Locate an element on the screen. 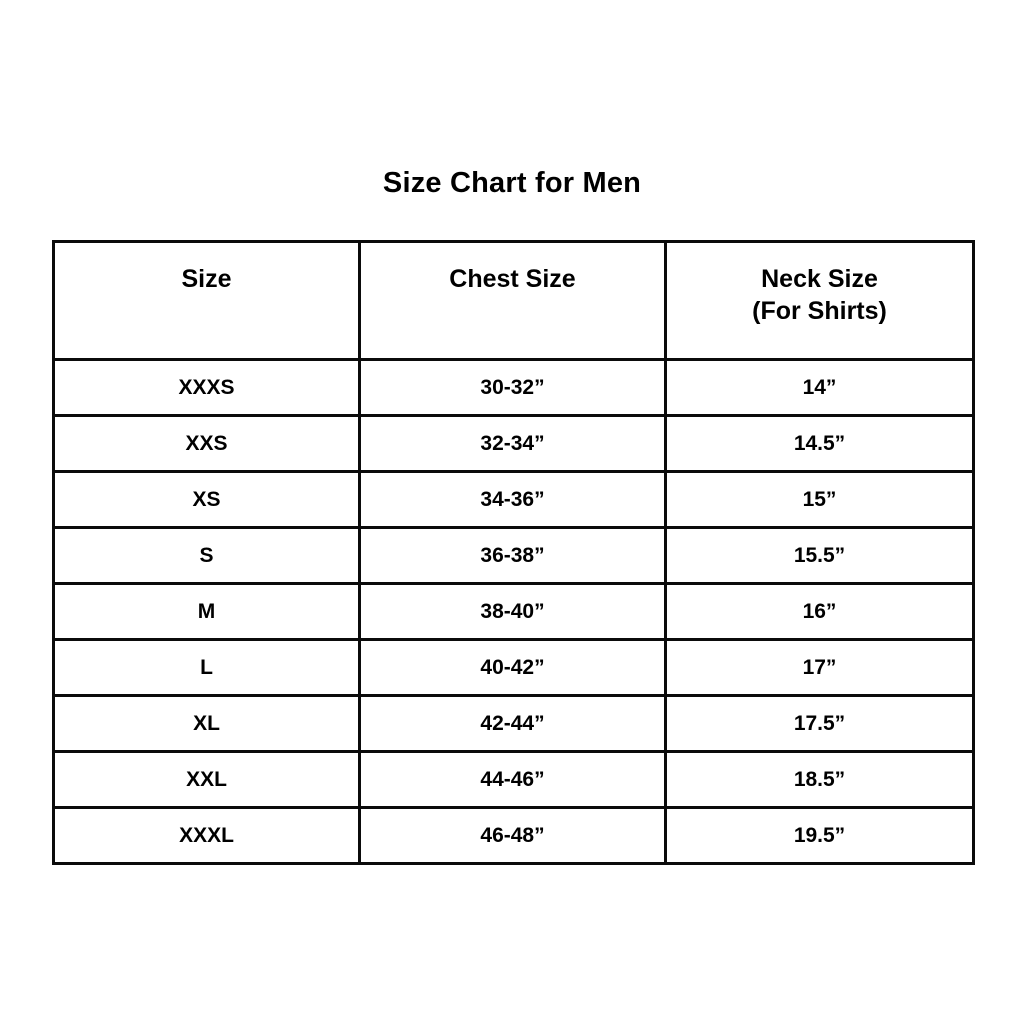 Image resolution: width=1024 pixels, height=1024 pixels. cell-size: XXS is located at coordinates (206, 443).